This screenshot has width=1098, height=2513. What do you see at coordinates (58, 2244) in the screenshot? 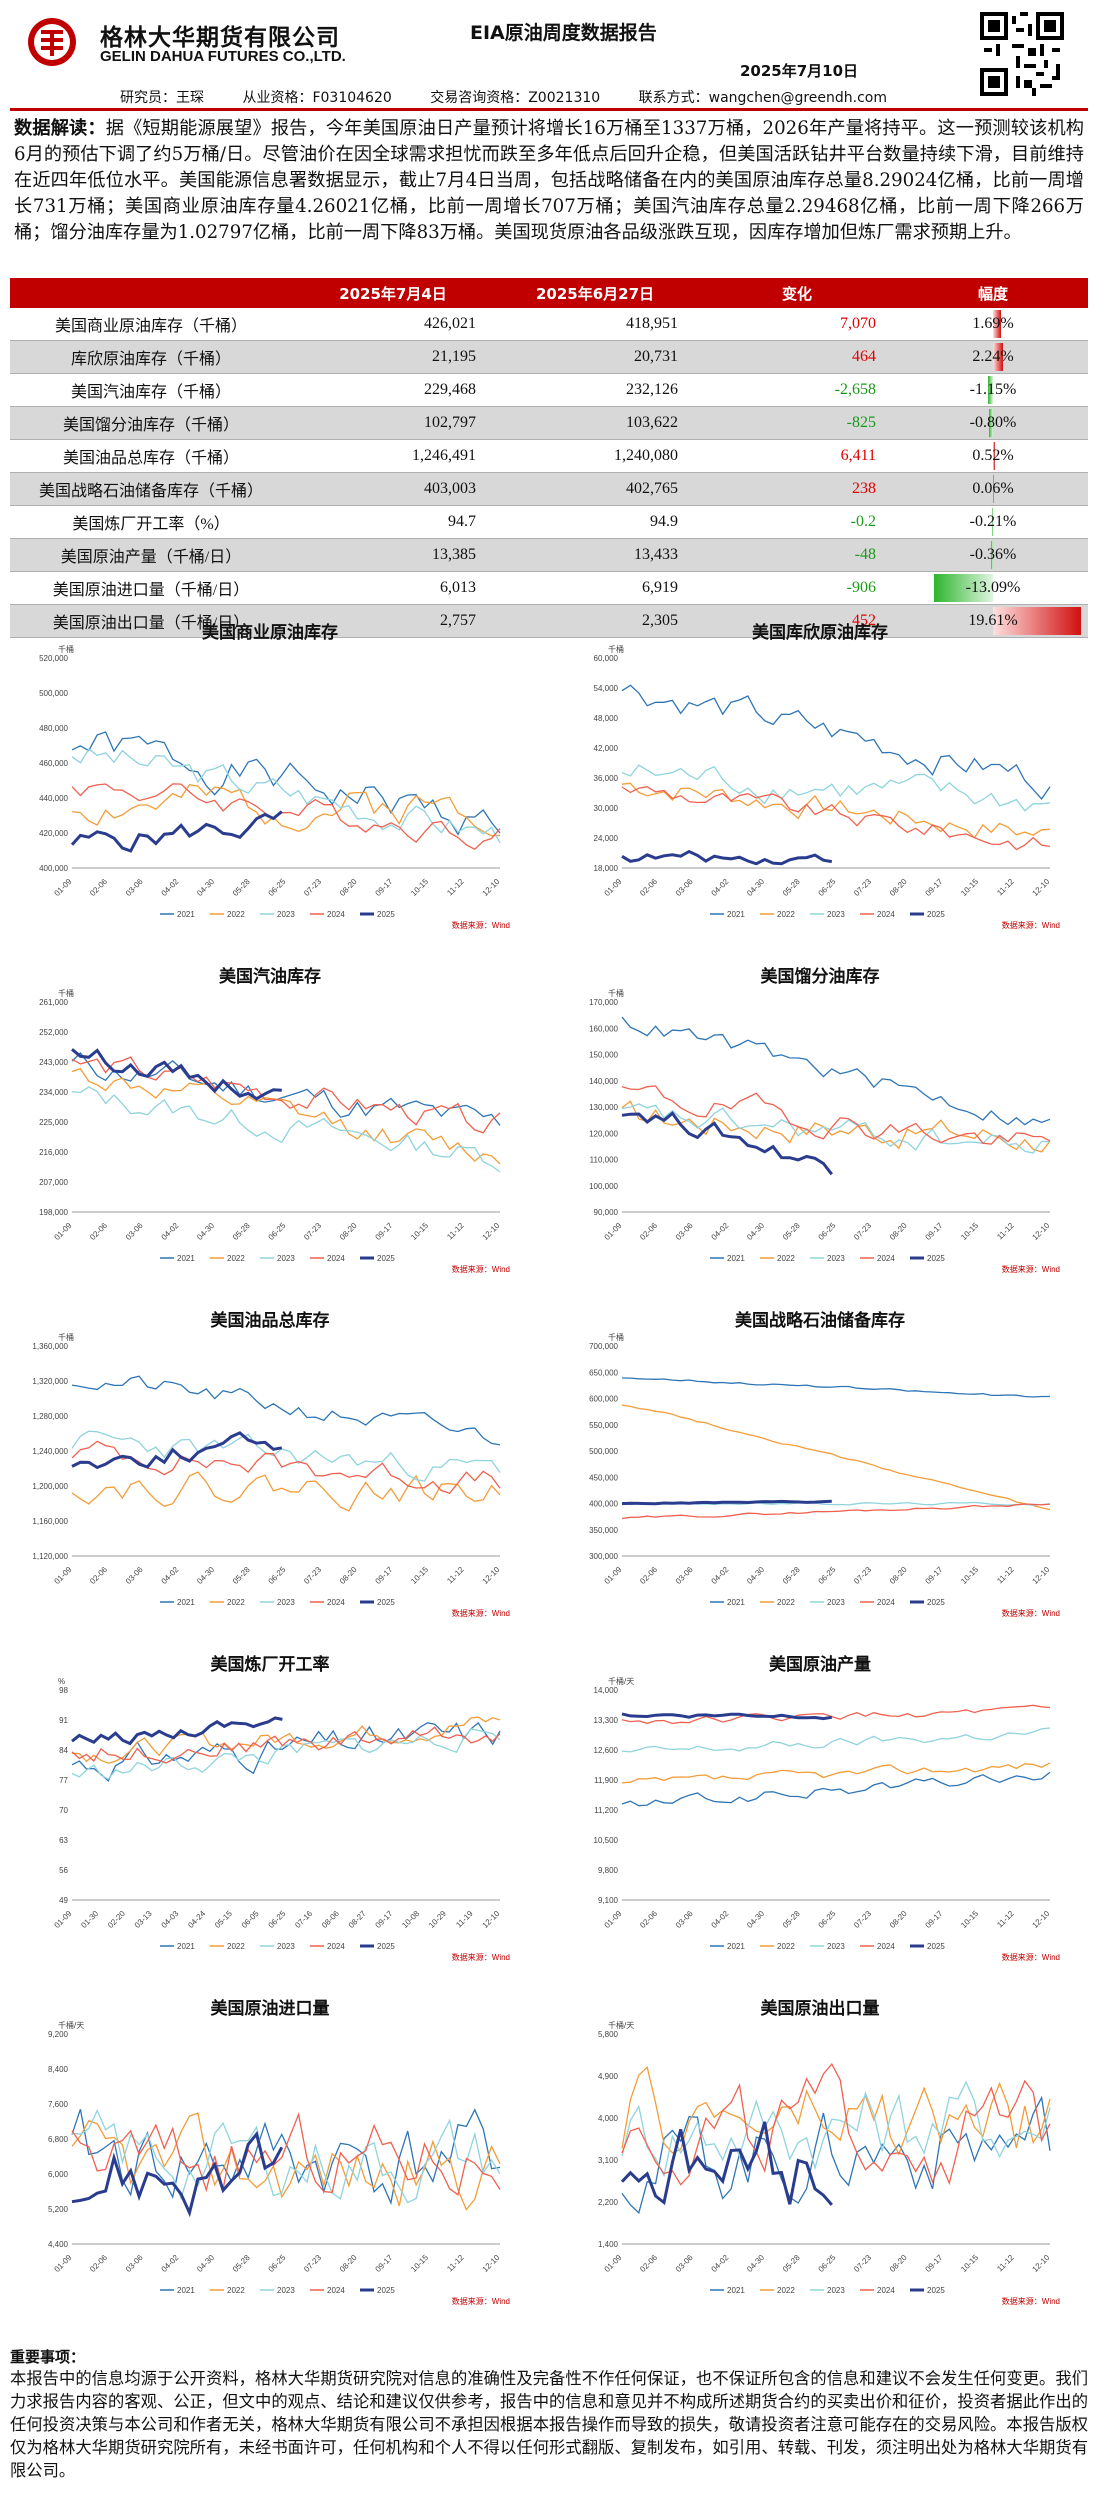
I see `y-tick-label: 4,400` at bounding box center [58, 2244].